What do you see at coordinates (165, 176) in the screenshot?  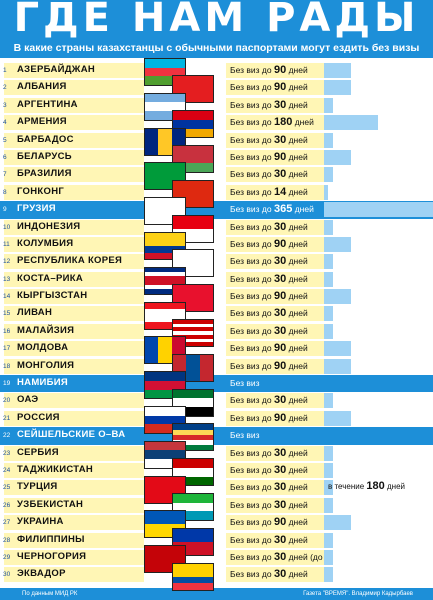 I see `brazil-flag-icon` at bounding box center [165, 176].